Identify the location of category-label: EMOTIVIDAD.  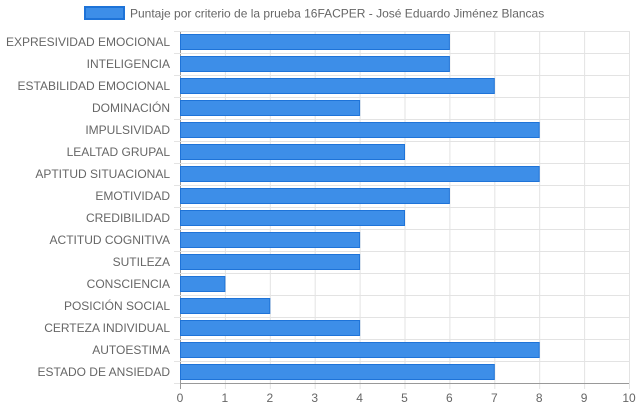
(132, 196).